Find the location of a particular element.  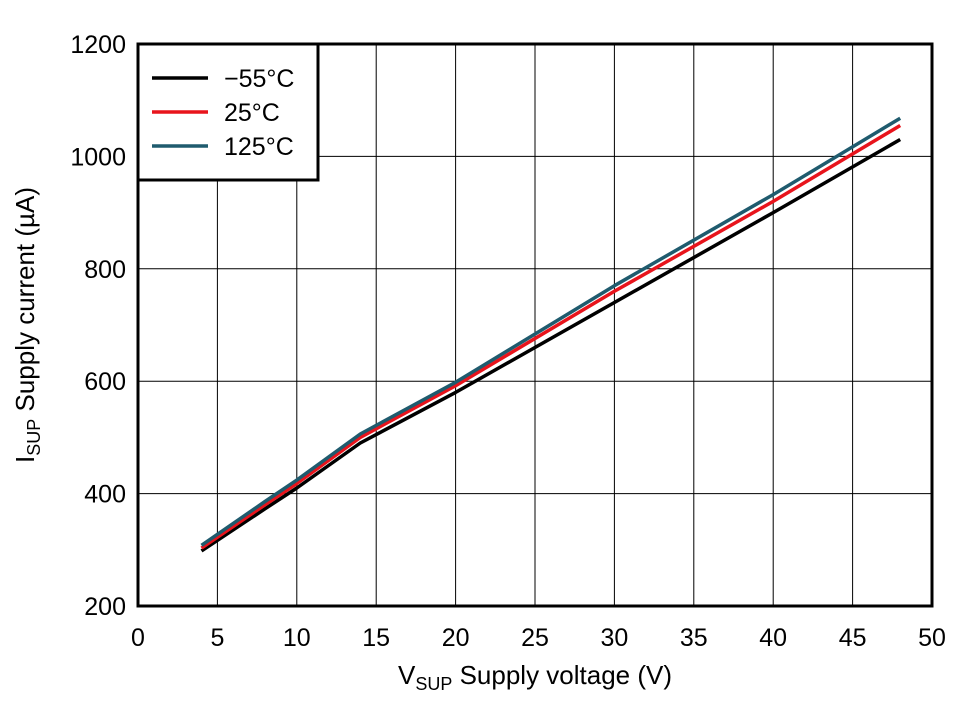

legend: −55°C 25°C 125°C is located at coordinates (228, 112).